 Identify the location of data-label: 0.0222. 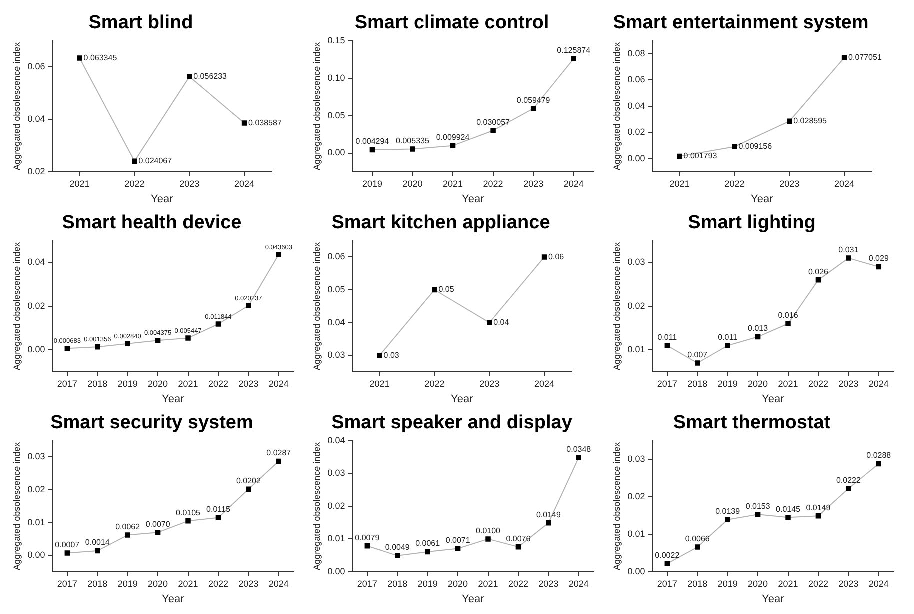
(849, 480).